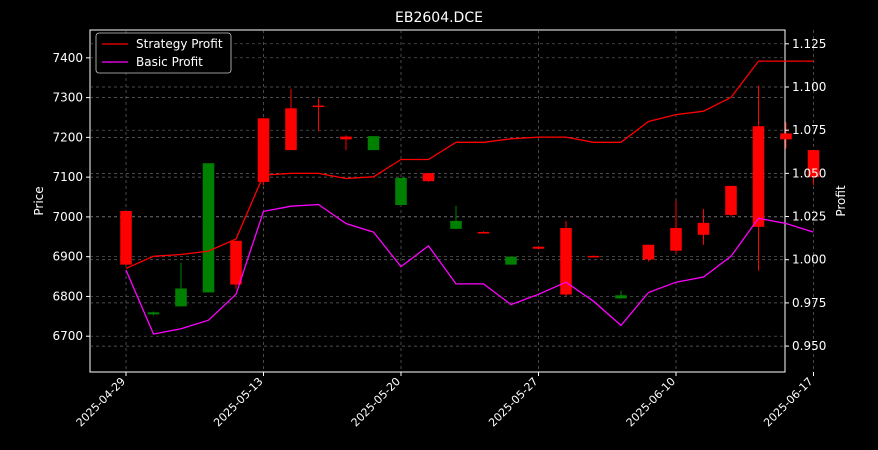 Image resolution: width=878 pixels, height=450 pixels. I want to click on legend-label: Basic Profit, so click(169, 62).